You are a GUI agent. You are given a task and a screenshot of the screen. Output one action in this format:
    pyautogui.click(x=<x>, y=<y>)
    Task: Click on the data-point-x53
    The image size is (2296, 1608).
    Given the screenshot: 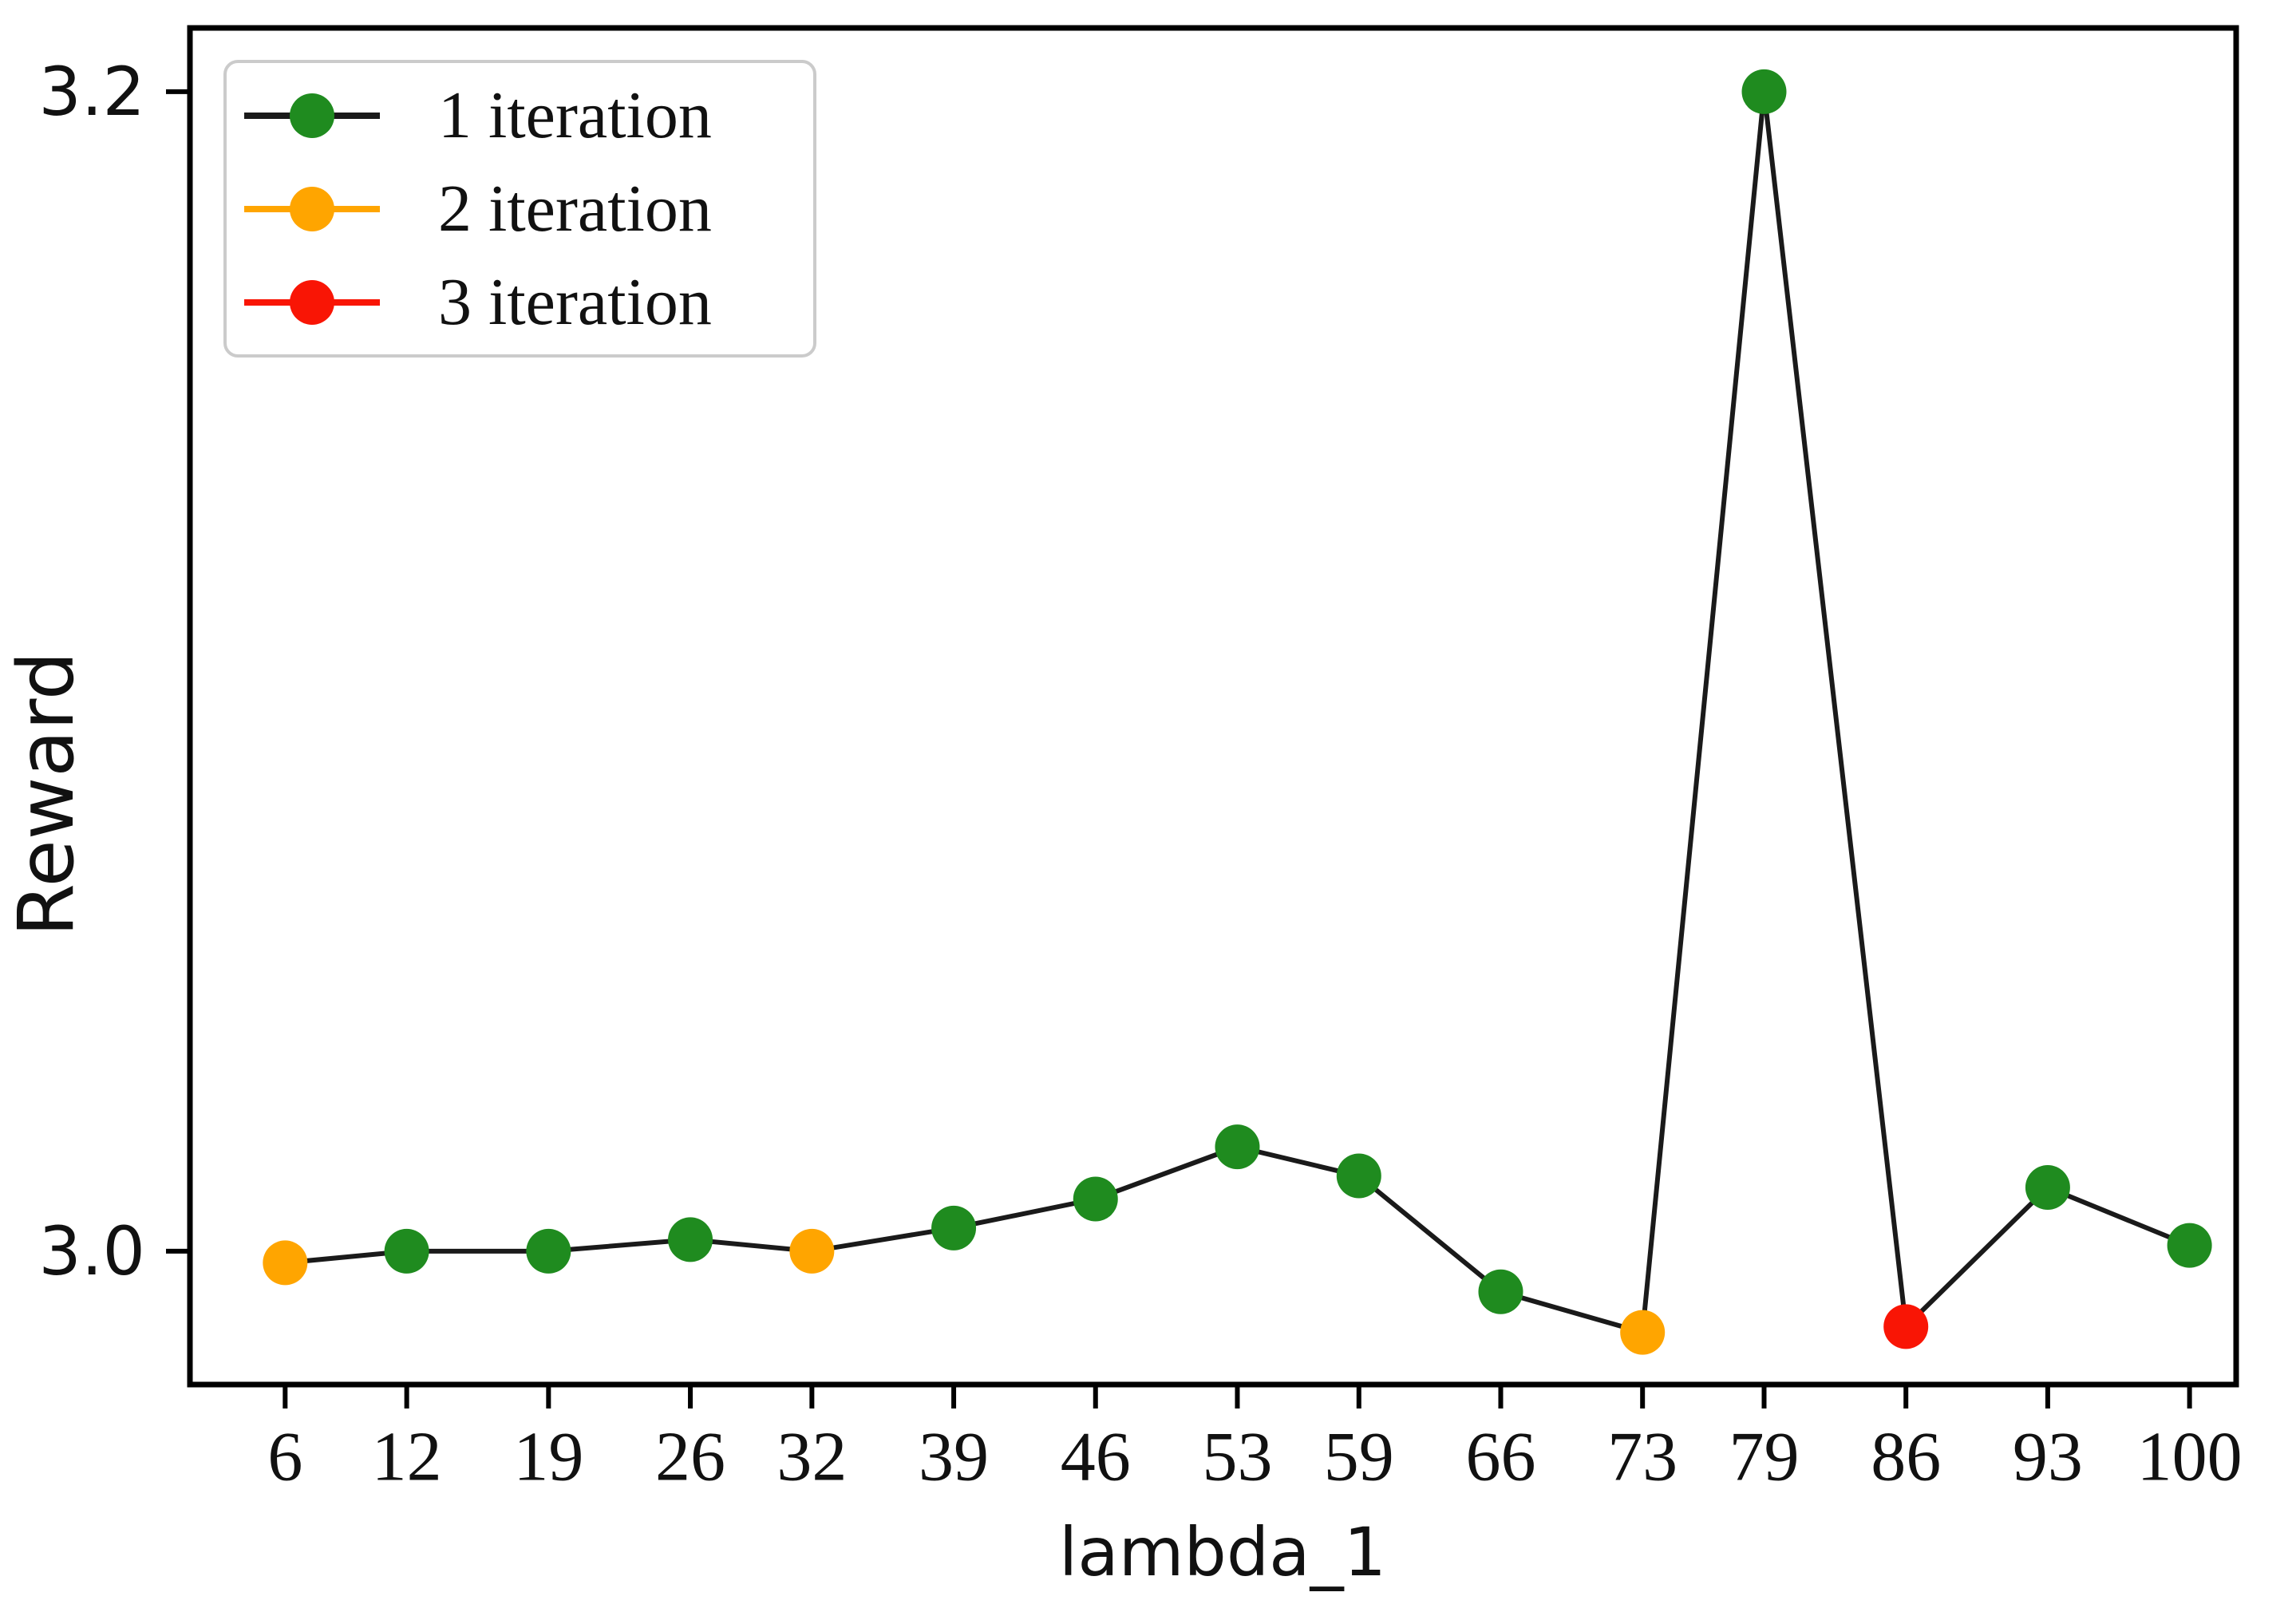 What is the action you would take?
    pyautogui.click(x=1237, y=1147)
    